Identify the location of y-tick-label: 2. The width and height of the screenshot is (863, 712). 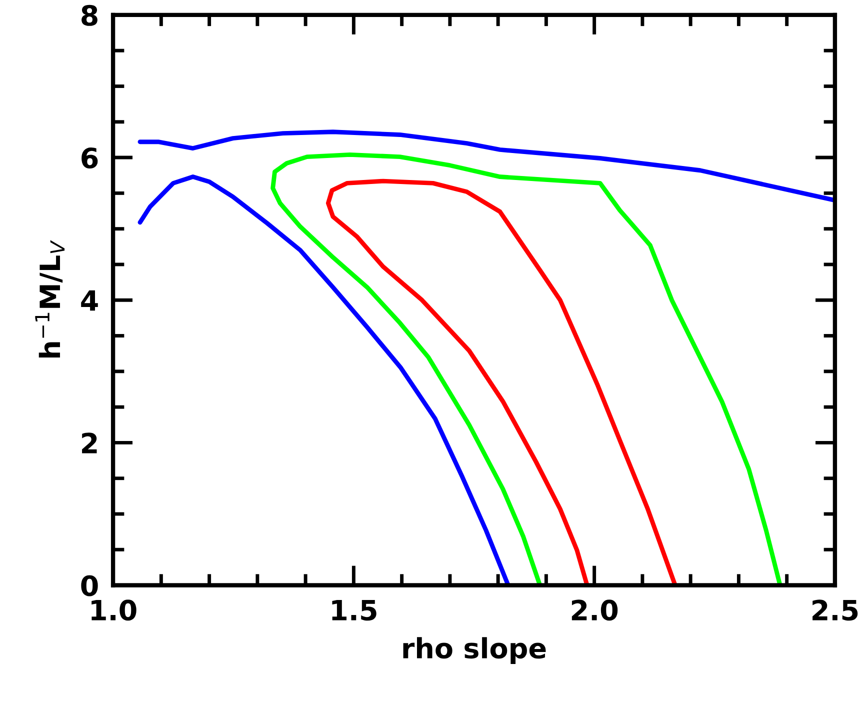
(89, 443).